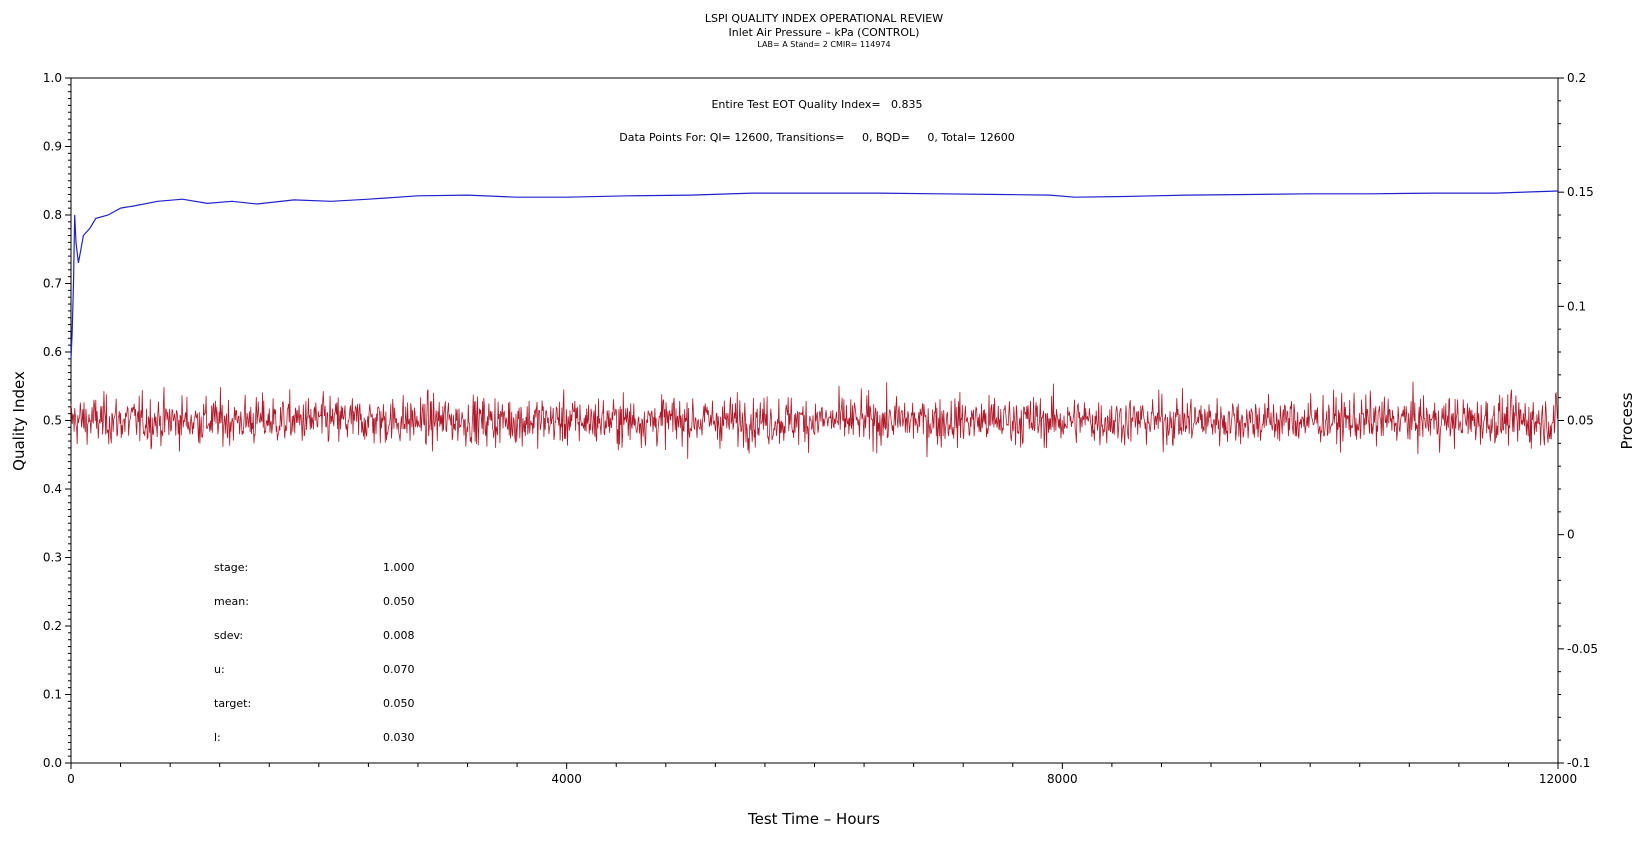  Describe the element at coordinates (71, 779) in the screenshot. I see `x-axis-tick-label: 0` at that location.